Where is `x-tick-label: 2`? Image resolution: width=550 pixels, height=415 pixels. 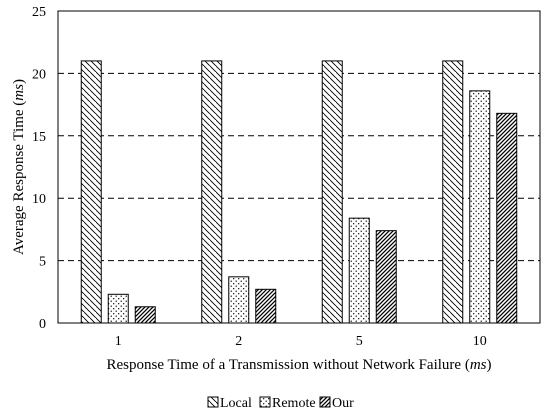
x-tick-label: 2 is located at coordinates (238, 341).